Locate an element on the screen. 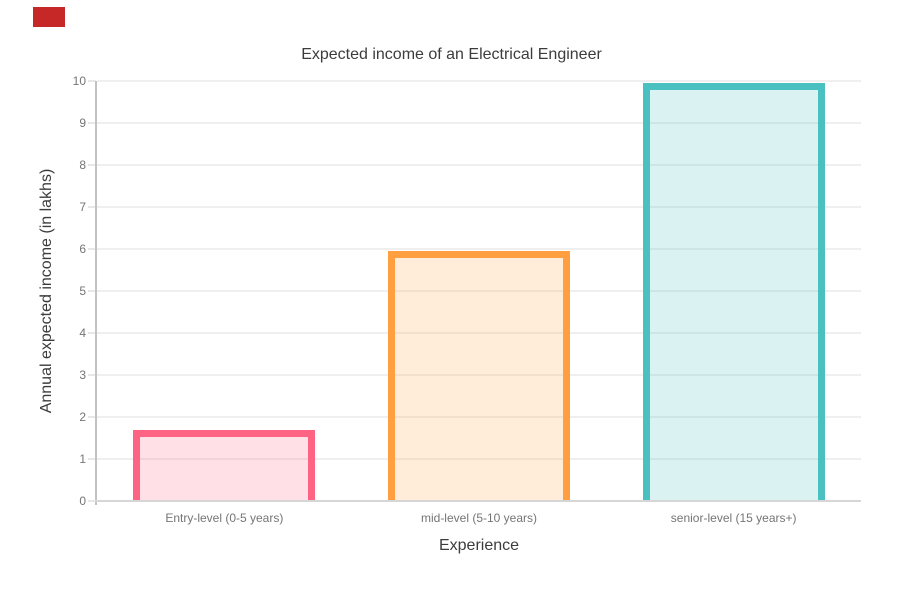  x-tick-label: Entry-level (0-5 years) is located at coordinates (224, 518).